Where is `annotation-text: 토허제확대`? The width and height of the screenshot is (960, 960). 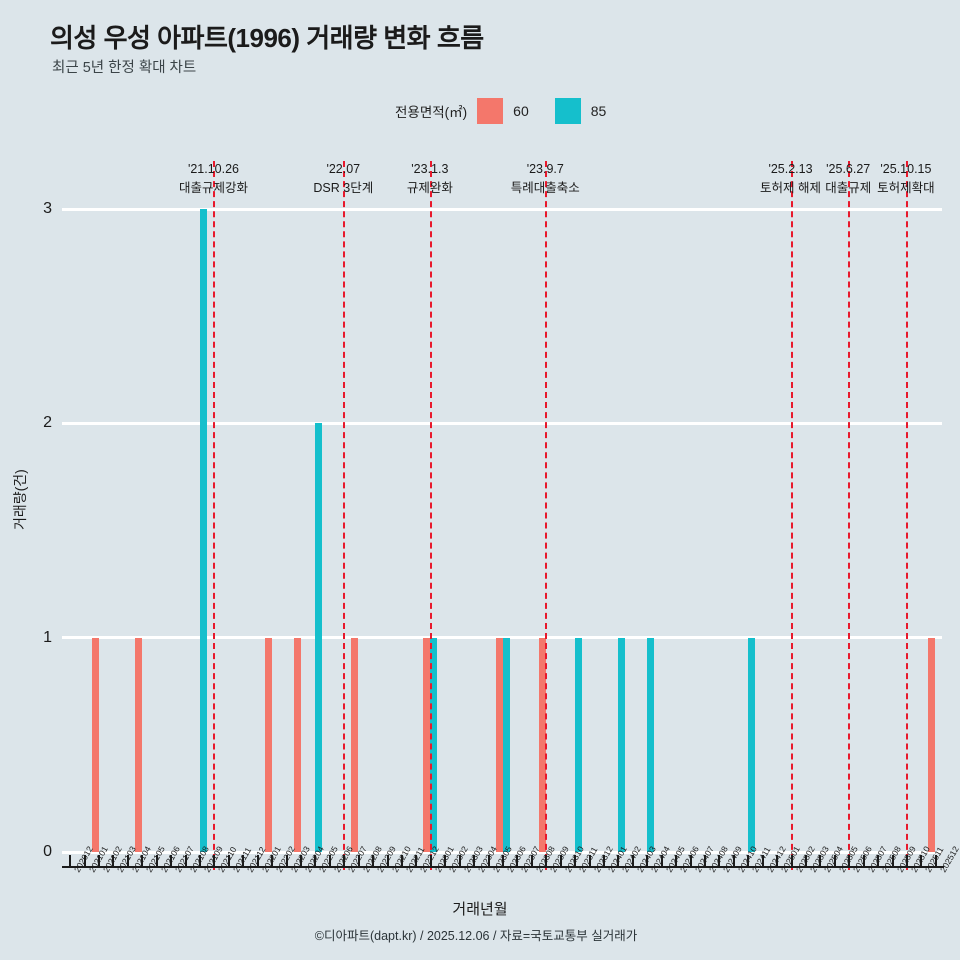 annotation-text: 토허제확대 is located at coordinates (906, 188).